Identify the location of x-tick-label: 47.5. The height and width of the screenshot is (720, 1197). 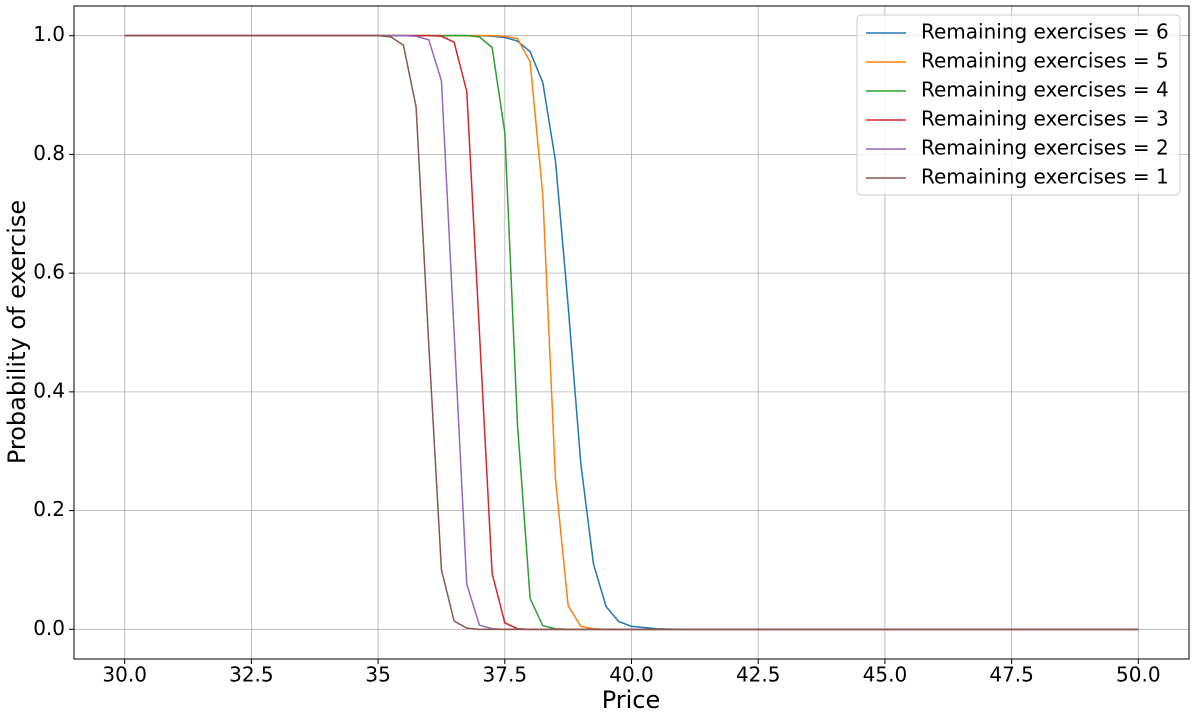
(1011, 675).